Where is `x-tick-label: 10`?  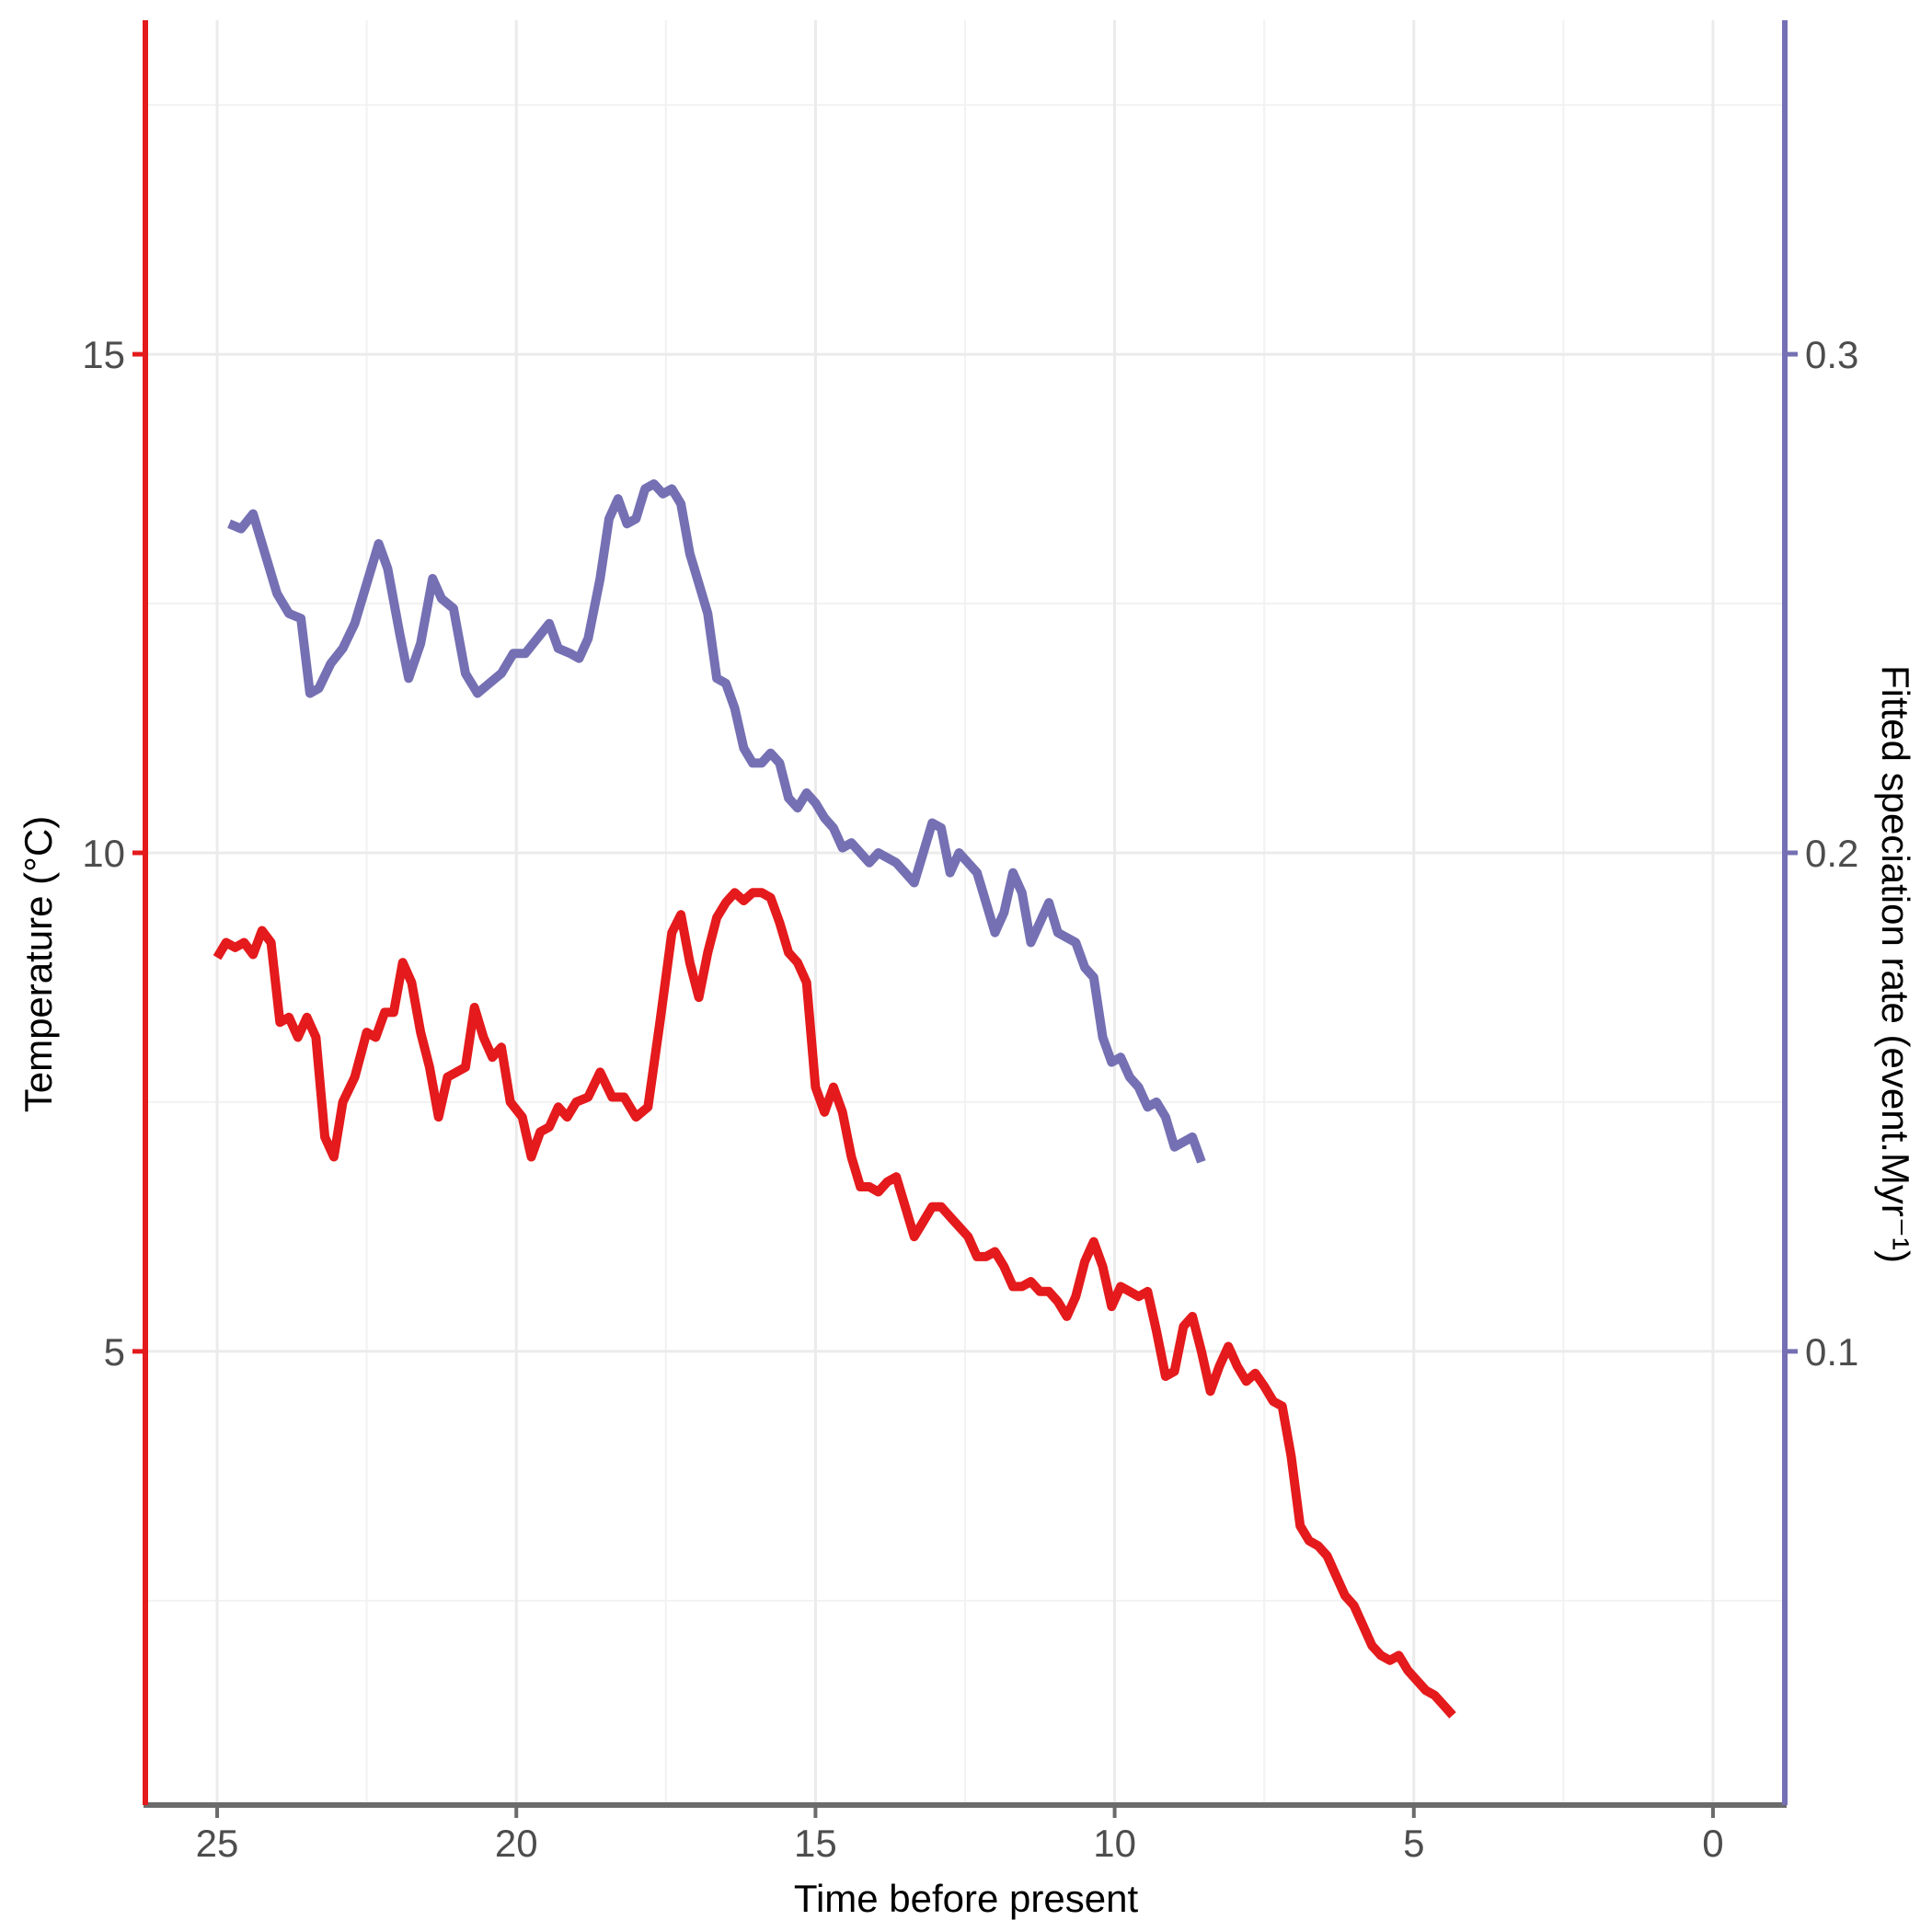 x-tick-label: 10 is located at coordinates (1114, 1843).